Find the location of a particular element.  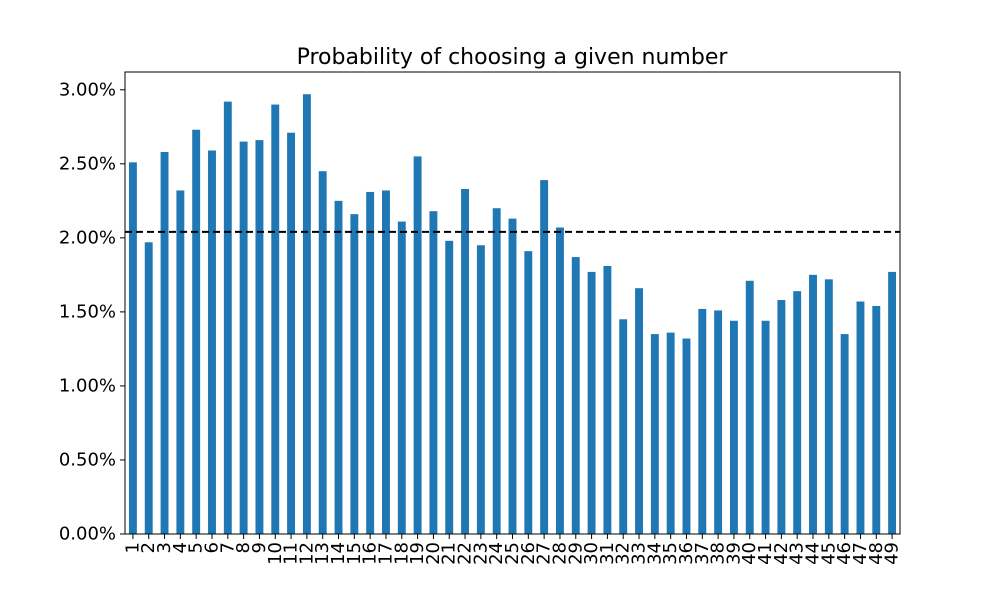

x-tick-label: 47 is located at coordinates (860, 553).